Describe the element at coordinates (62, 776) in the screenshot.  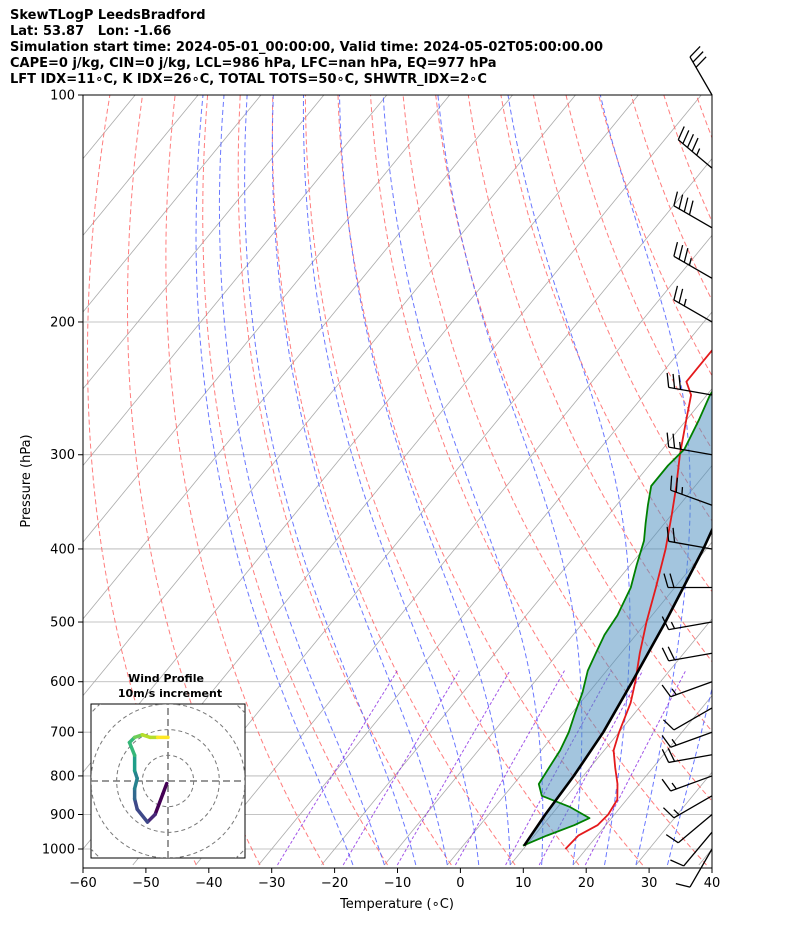
I see `y-tick-label: 800` at that location.